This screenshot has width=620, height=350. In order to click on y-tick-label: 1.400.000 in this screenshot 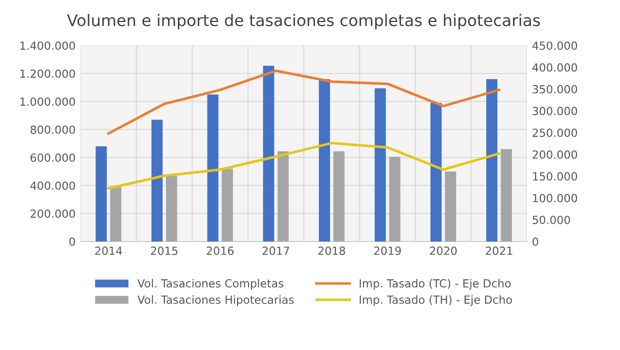, I will do `click(47, 45)`.